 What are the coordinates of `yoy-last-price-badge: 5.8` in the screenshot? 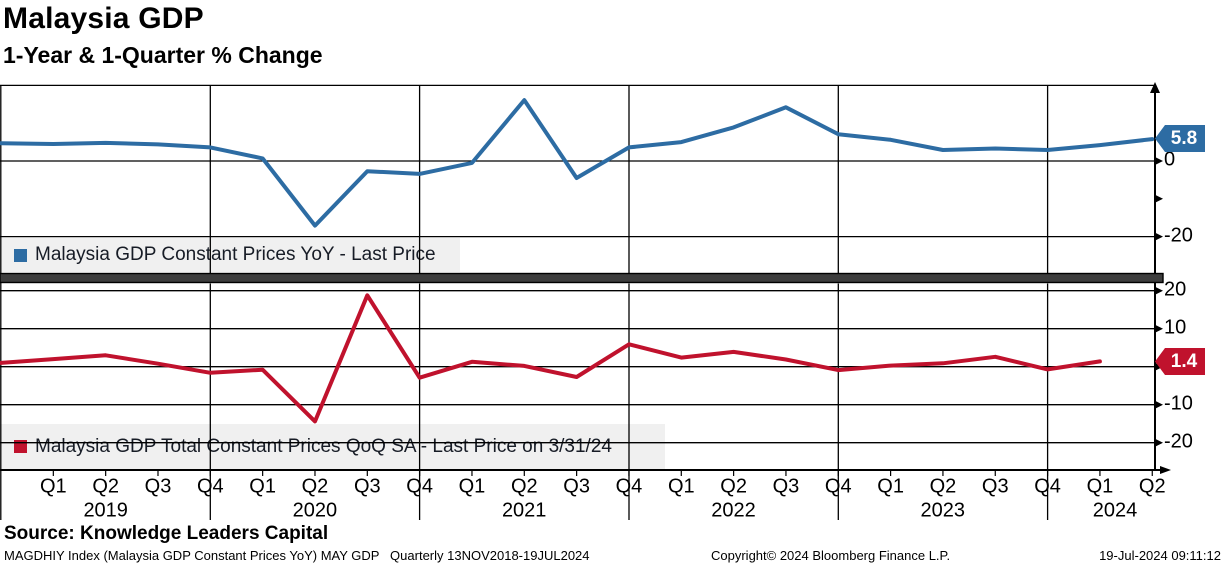 It's located at (1180, 138).